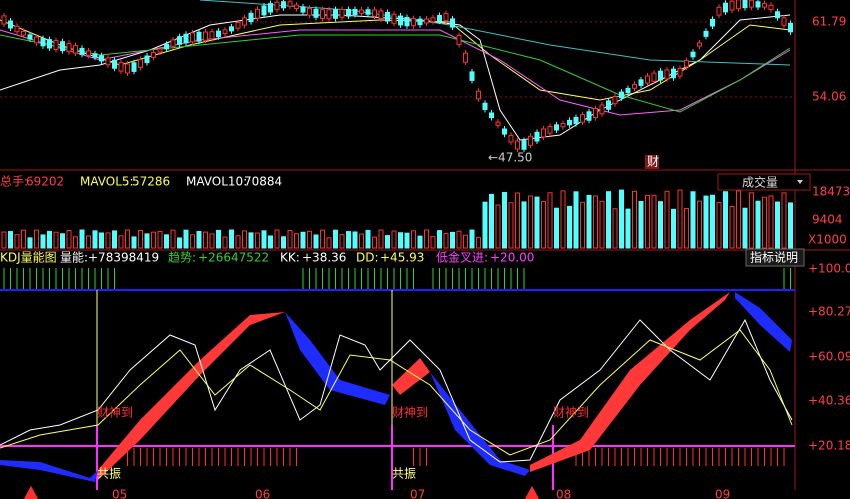 The image size is (850, 499). I want to click on kdj-value: +45.93, so click(402, 258).